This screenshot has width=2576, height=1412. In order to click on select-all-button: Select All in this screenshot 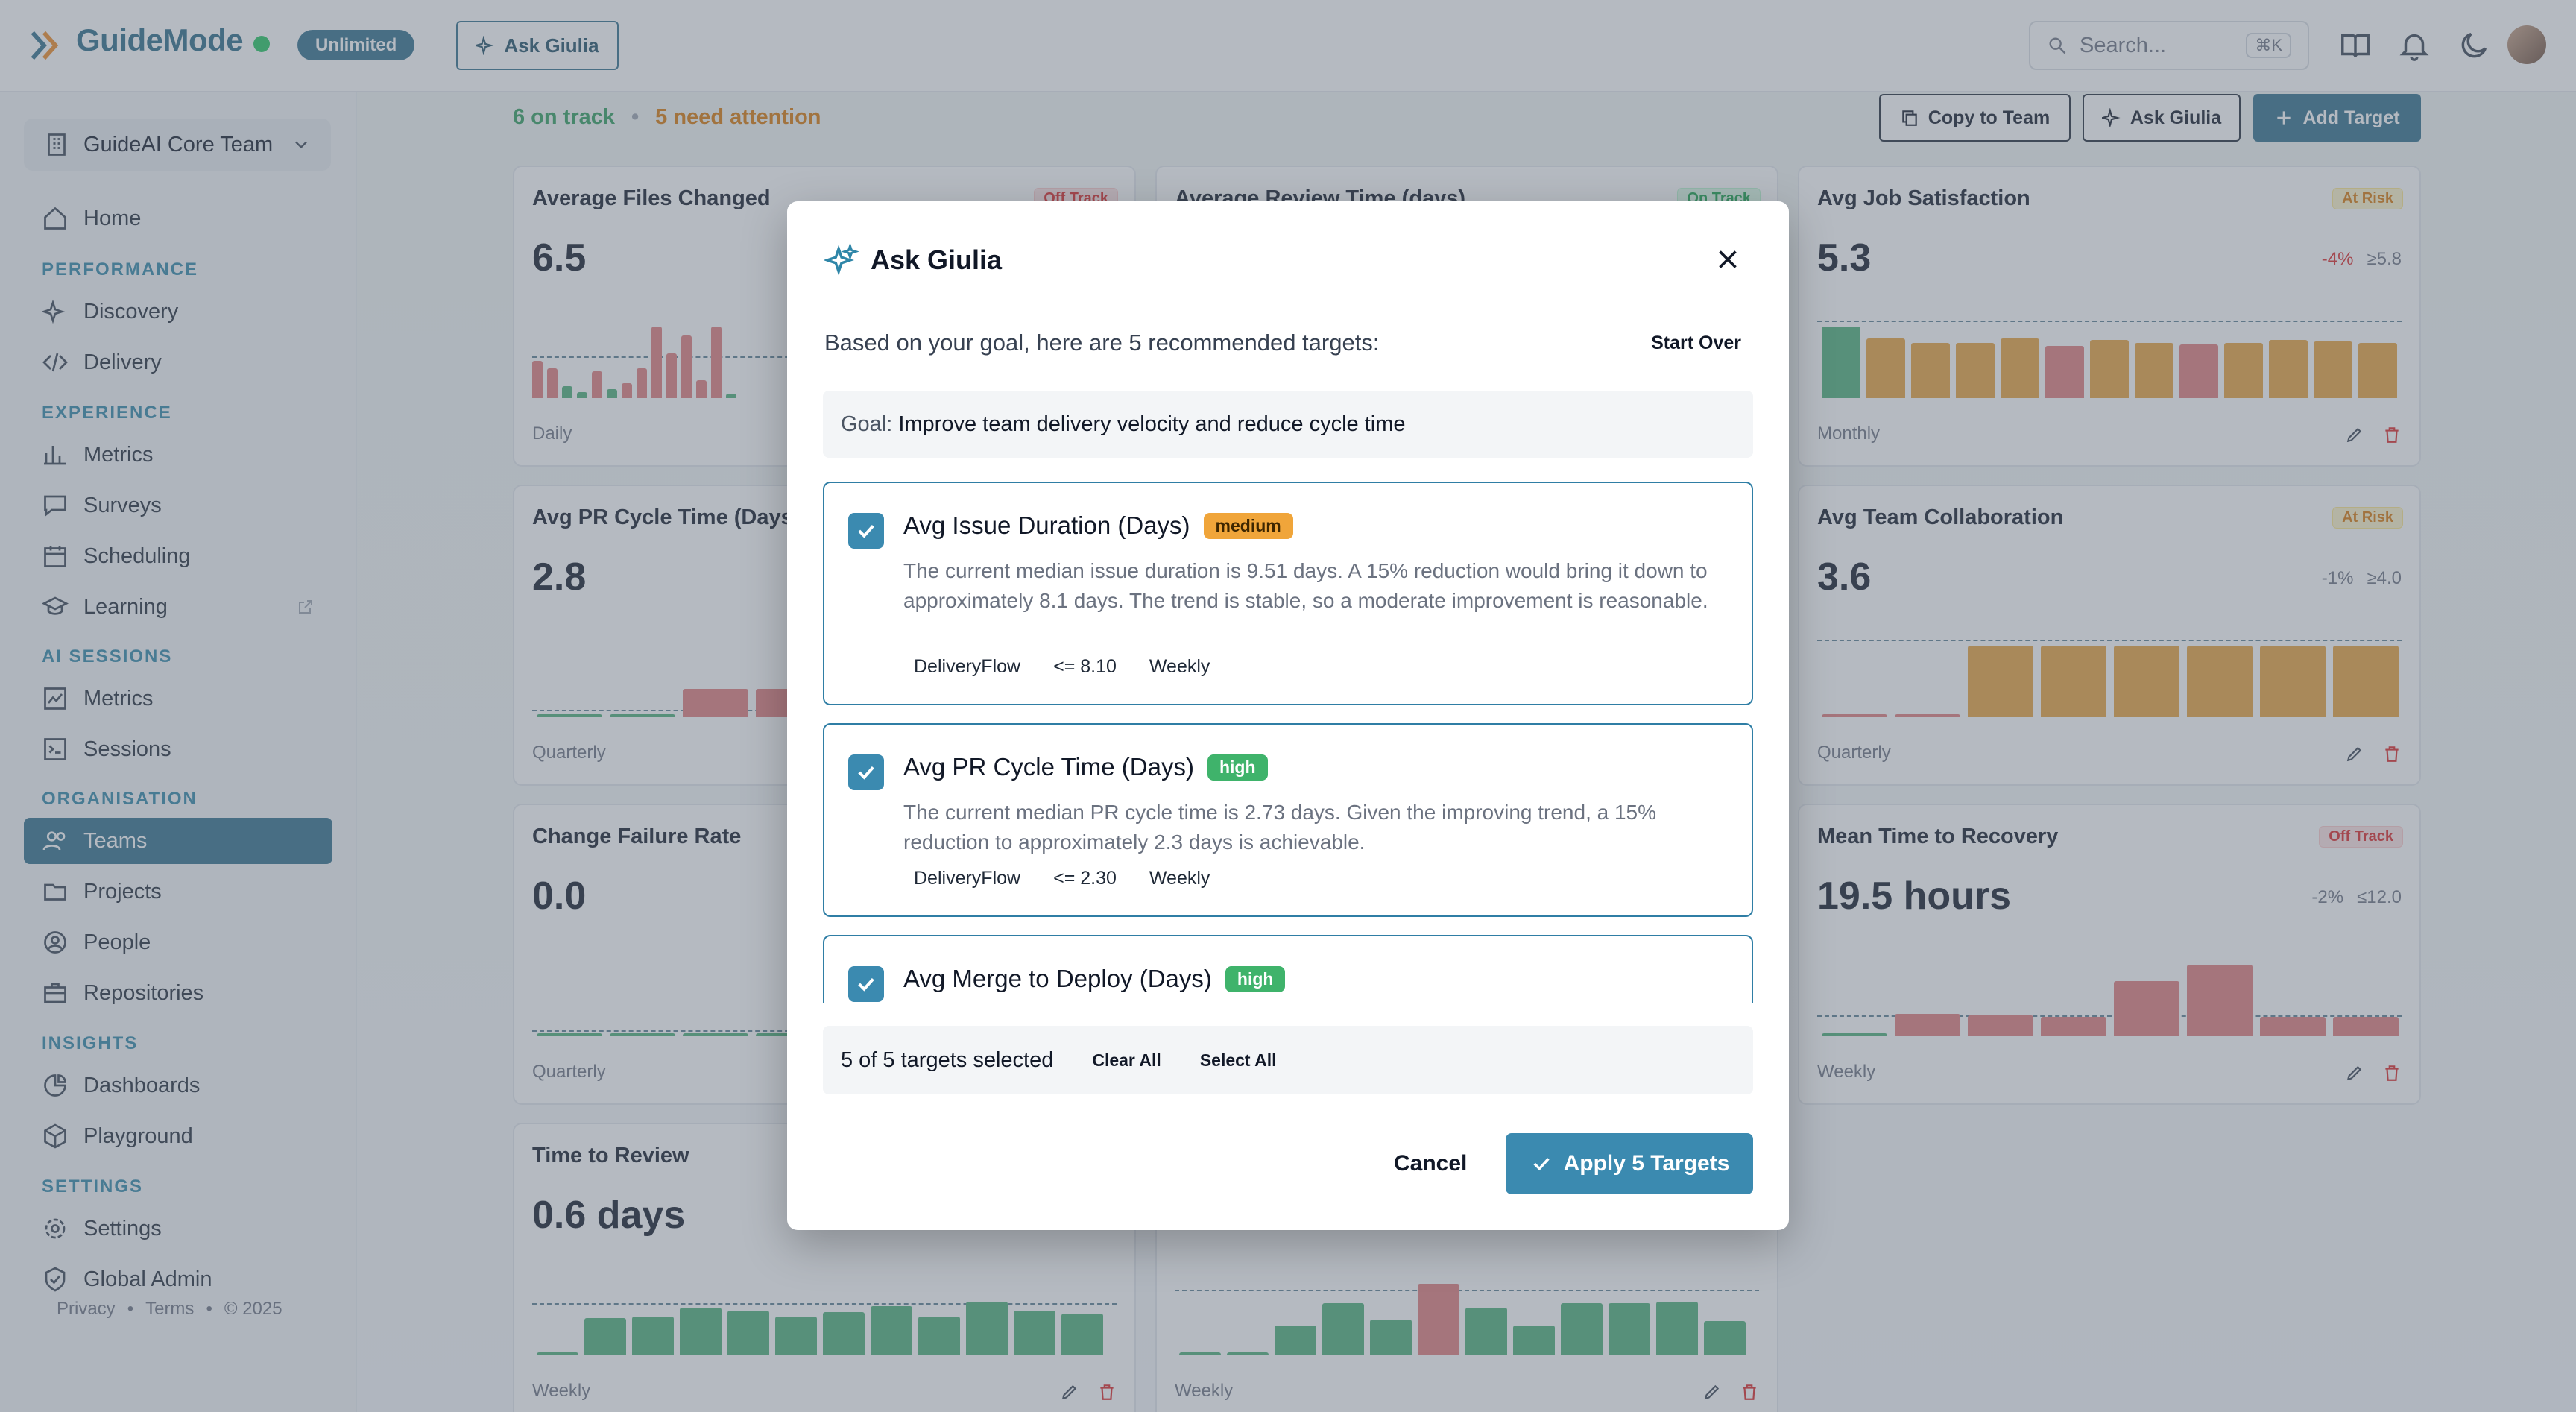, I will do `click(1238, 1060)`.